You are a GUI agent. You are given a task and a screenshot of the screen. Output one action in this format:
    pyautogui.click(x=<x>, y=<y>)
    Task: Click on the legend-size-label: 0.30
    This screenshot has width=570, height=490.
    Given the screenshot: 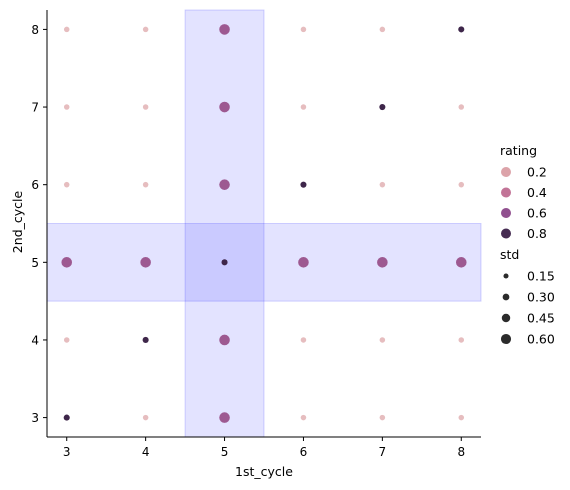 What is the action you would take?
    pyautogui.click(x=541, y=297)
    